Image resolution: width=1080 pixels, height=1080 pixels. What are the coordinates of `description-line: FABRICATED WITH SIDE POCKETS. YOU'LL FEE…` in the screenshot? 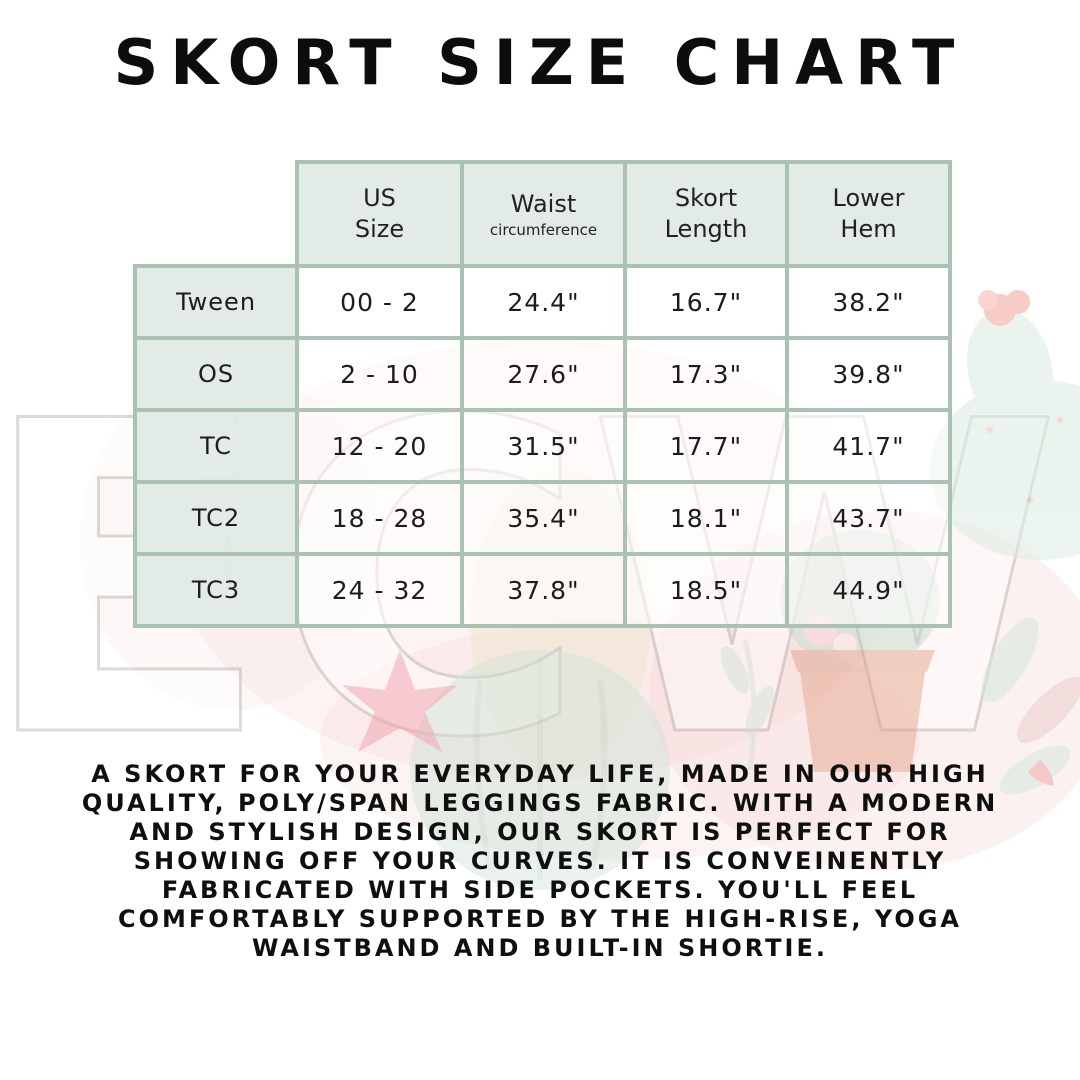 It's located at (540, 890).